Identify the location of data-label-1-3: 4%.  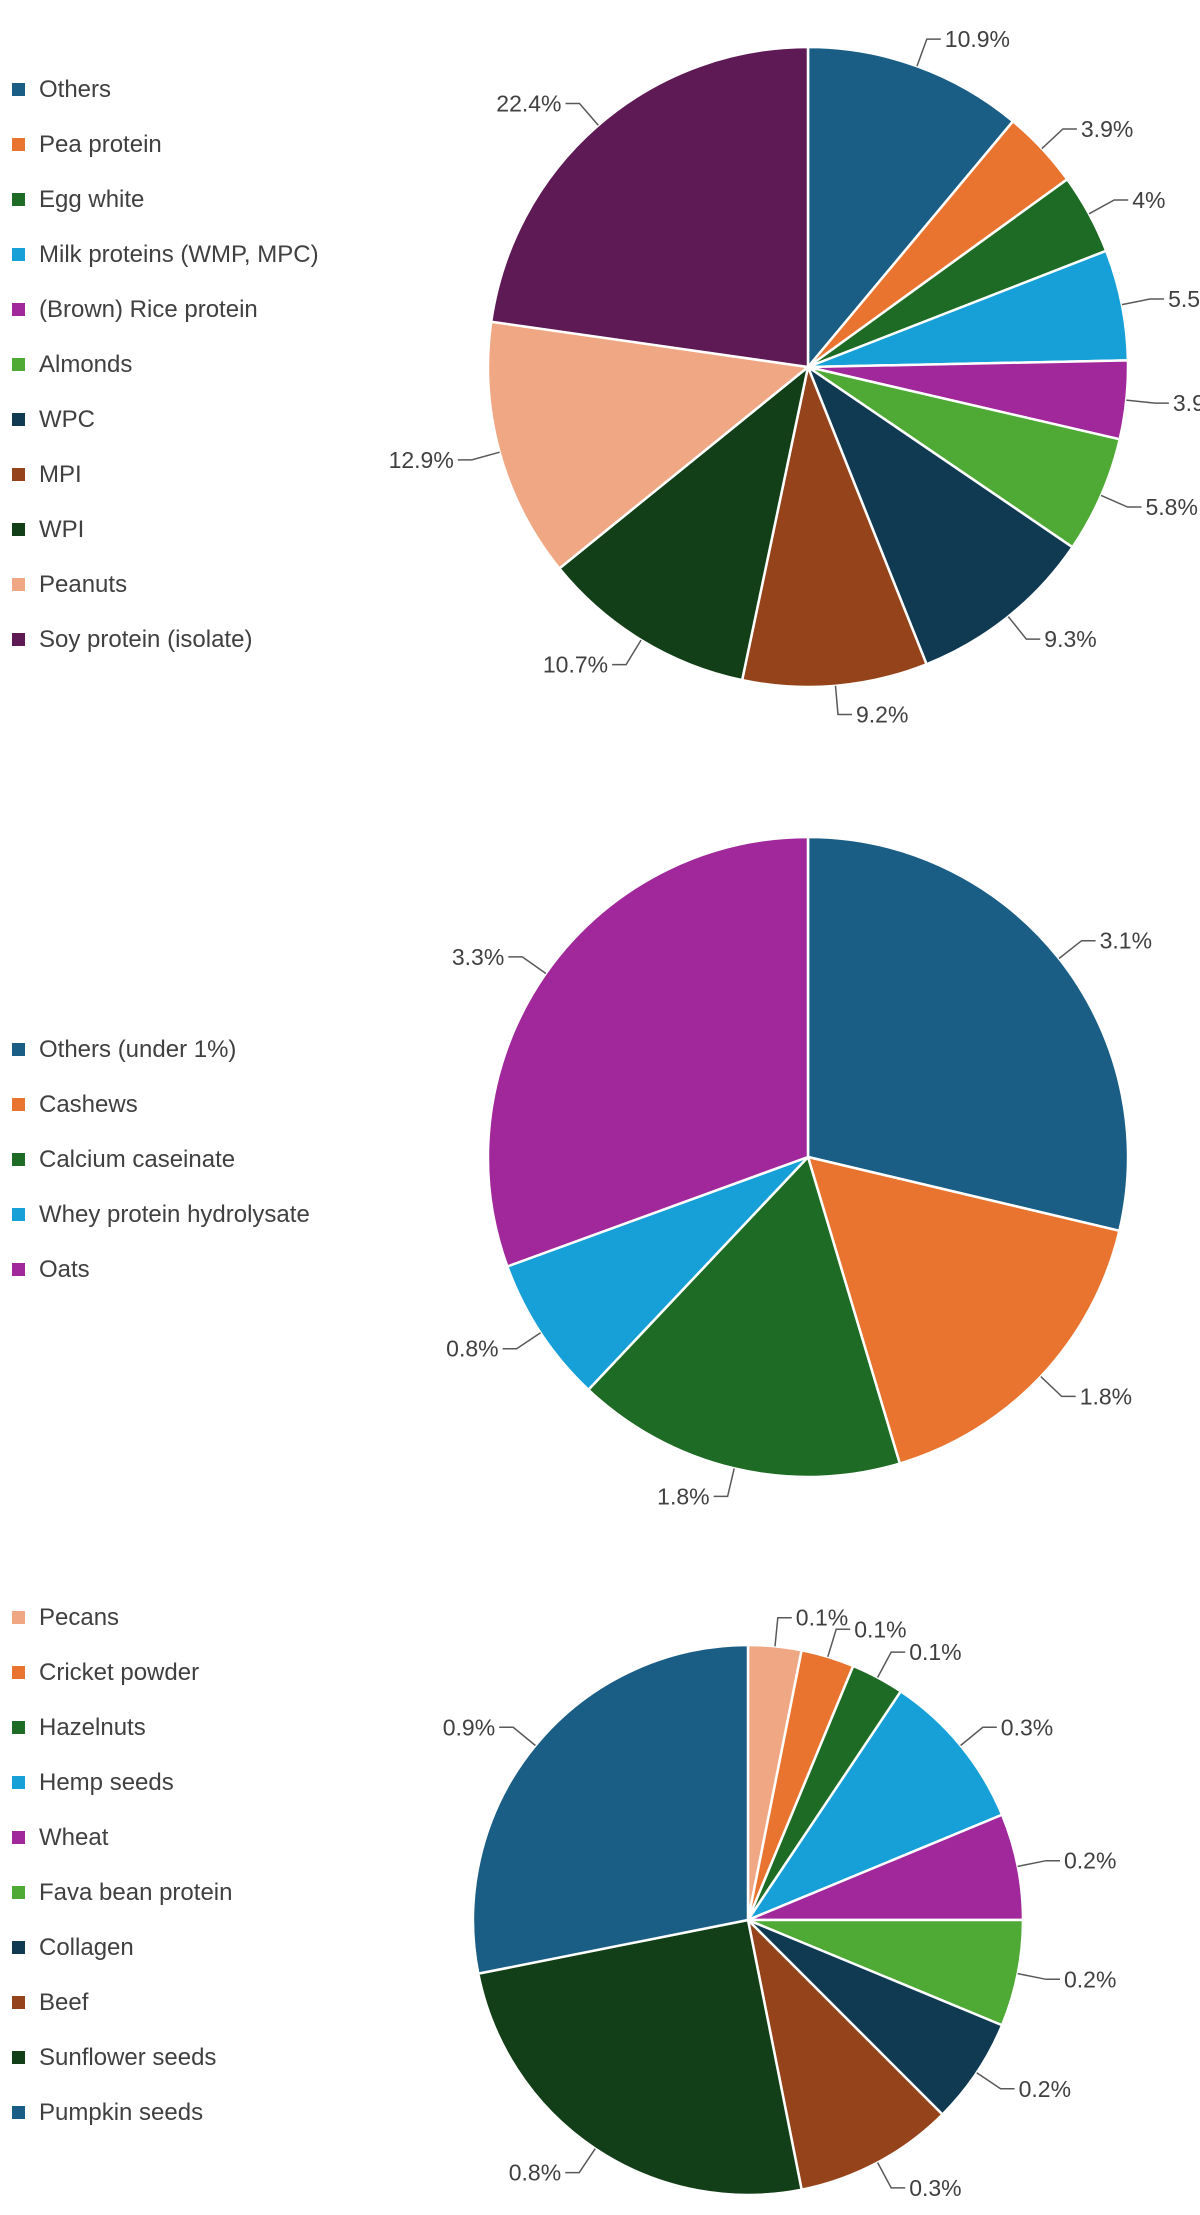
(1148, 200).